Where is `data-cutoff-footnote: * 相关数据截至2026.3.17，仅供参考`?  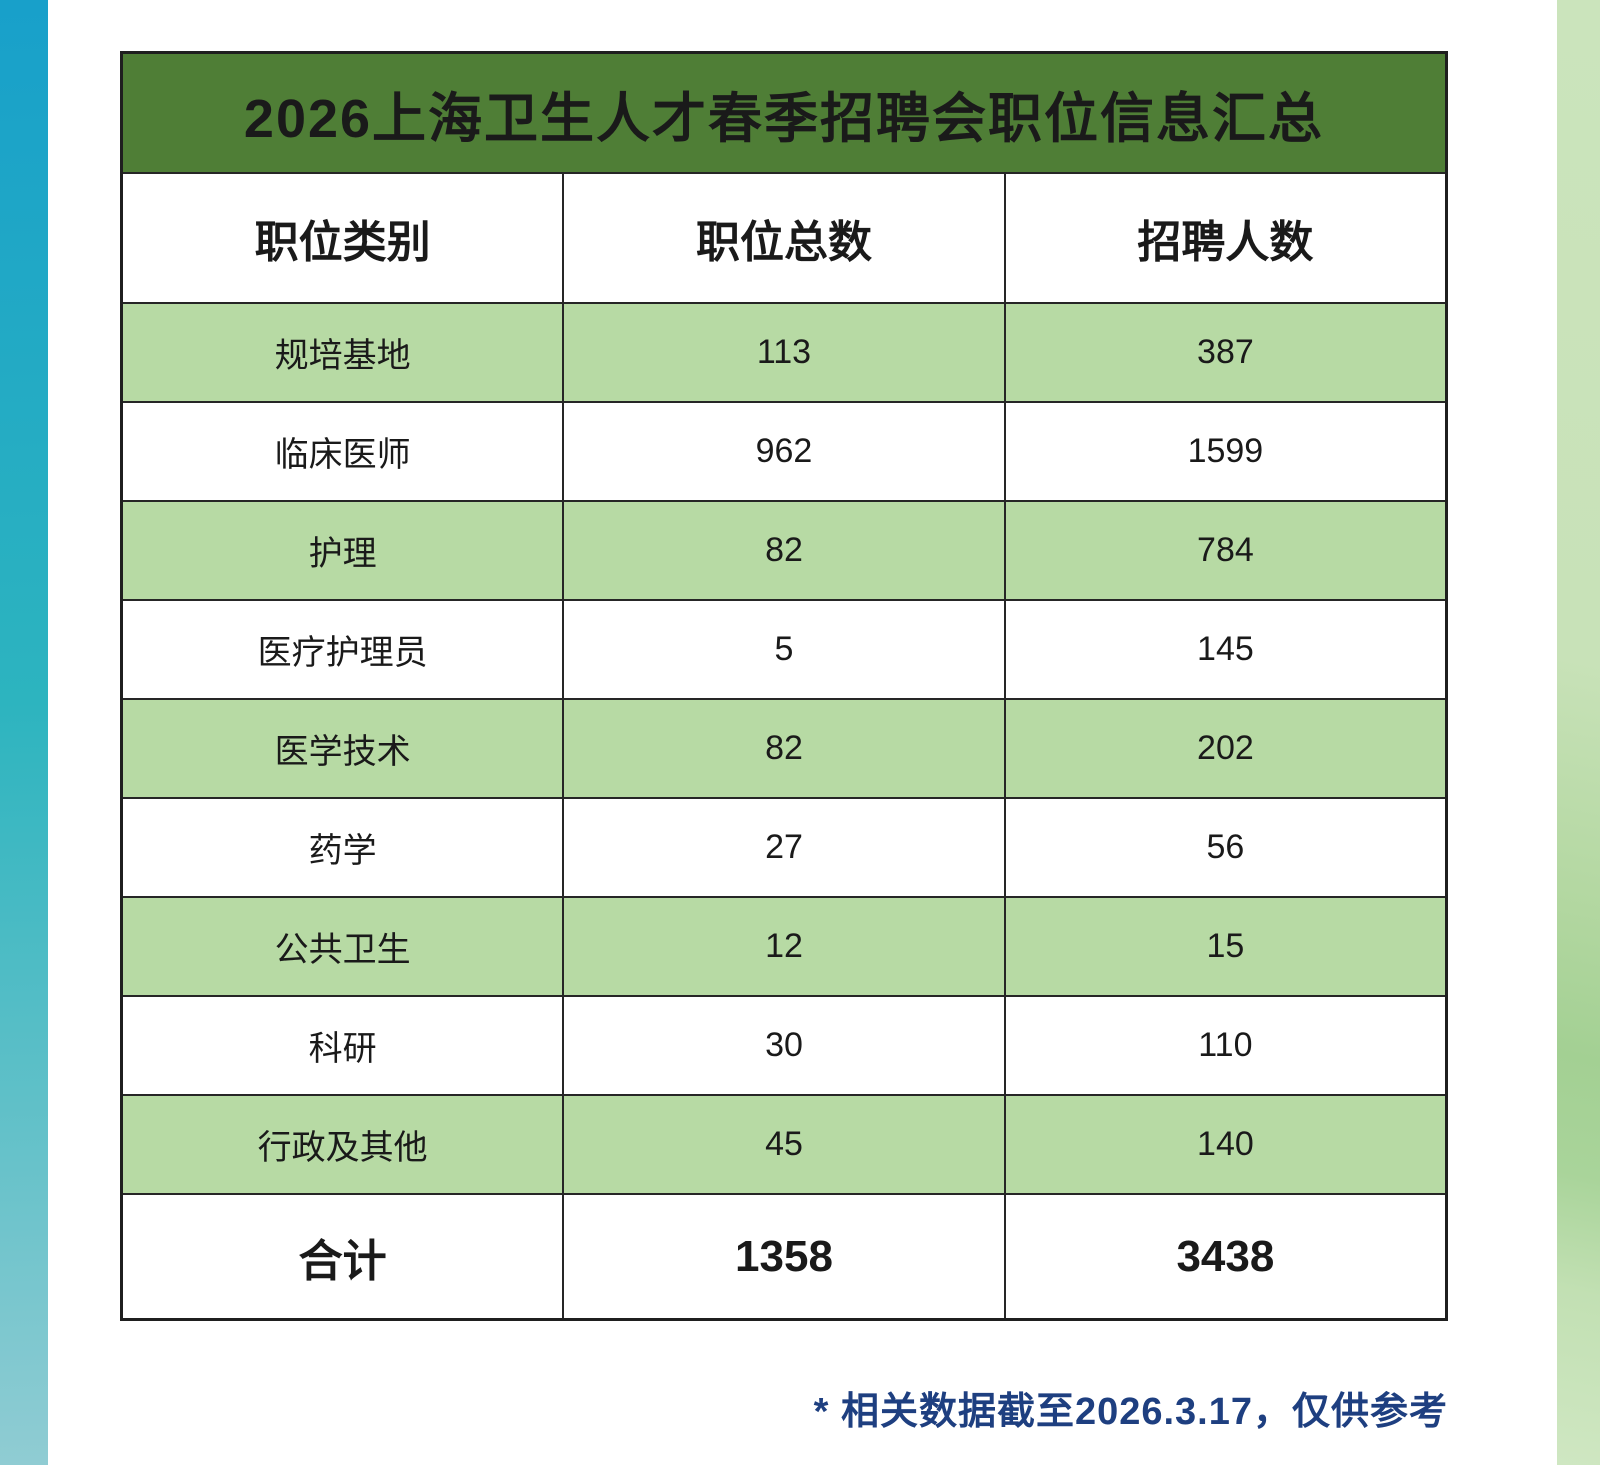 data-cutoff-footnote: * 相关数据截至2026.3.17，仅供参考 is located at coordinates (1130, 1412).